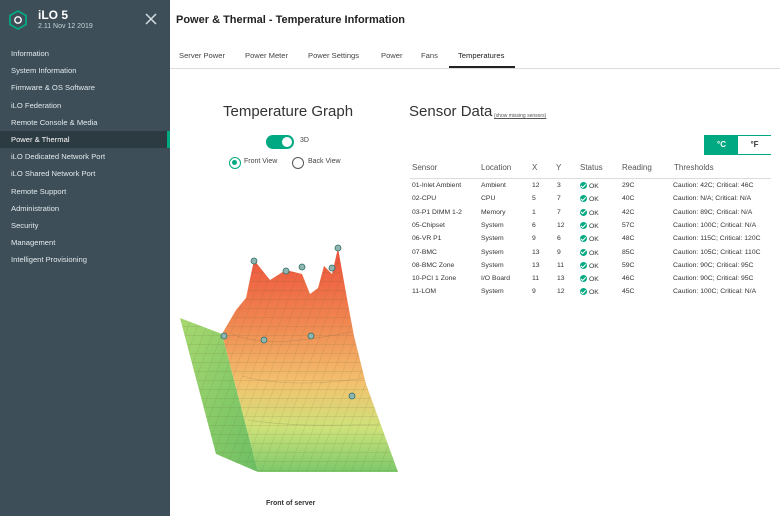 The width and height of the screenshot is (780, 516). I want to click on sensor-name: 11-LOM, so click(424, 292).